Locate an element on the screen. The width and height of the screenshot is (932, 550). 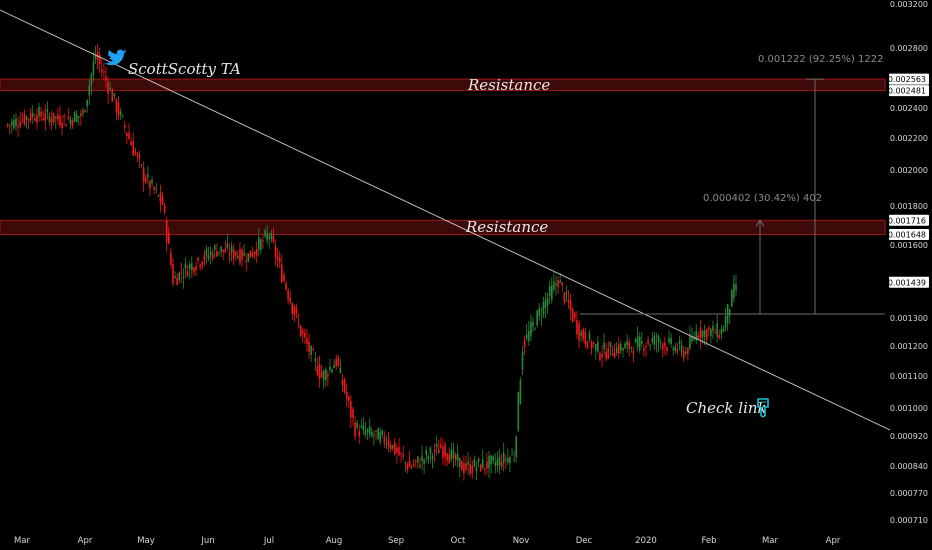
check-link-label: Check link is located at coordinates (726, 408).